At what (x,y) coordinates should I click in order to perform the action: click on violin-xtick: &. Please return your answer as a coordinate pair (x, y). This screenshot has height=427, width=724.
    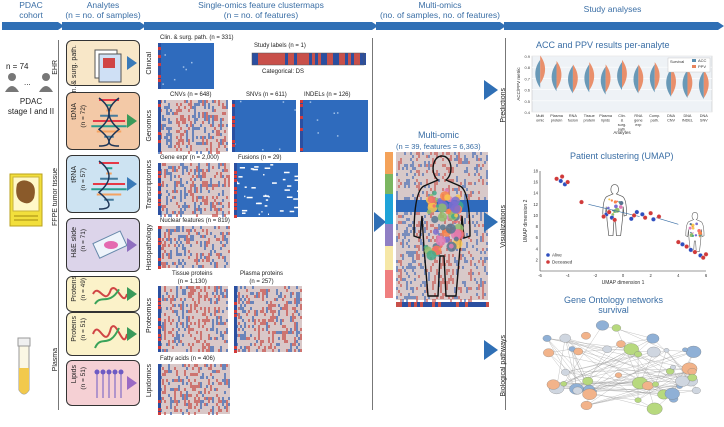
    Looking at the image, I should click on (622, 121).